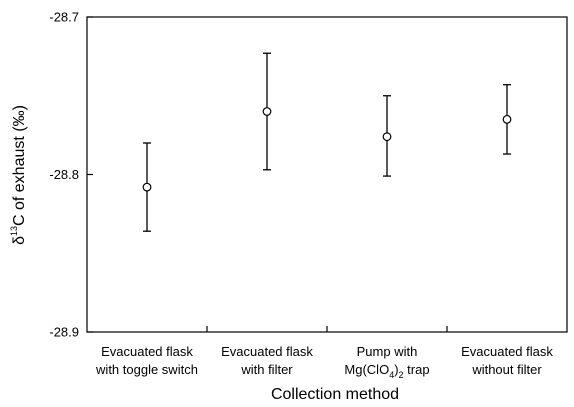  Describe the element at coordinates (417, 369) in the screenshot. I see `x-tick-label-part: trap` at that location.